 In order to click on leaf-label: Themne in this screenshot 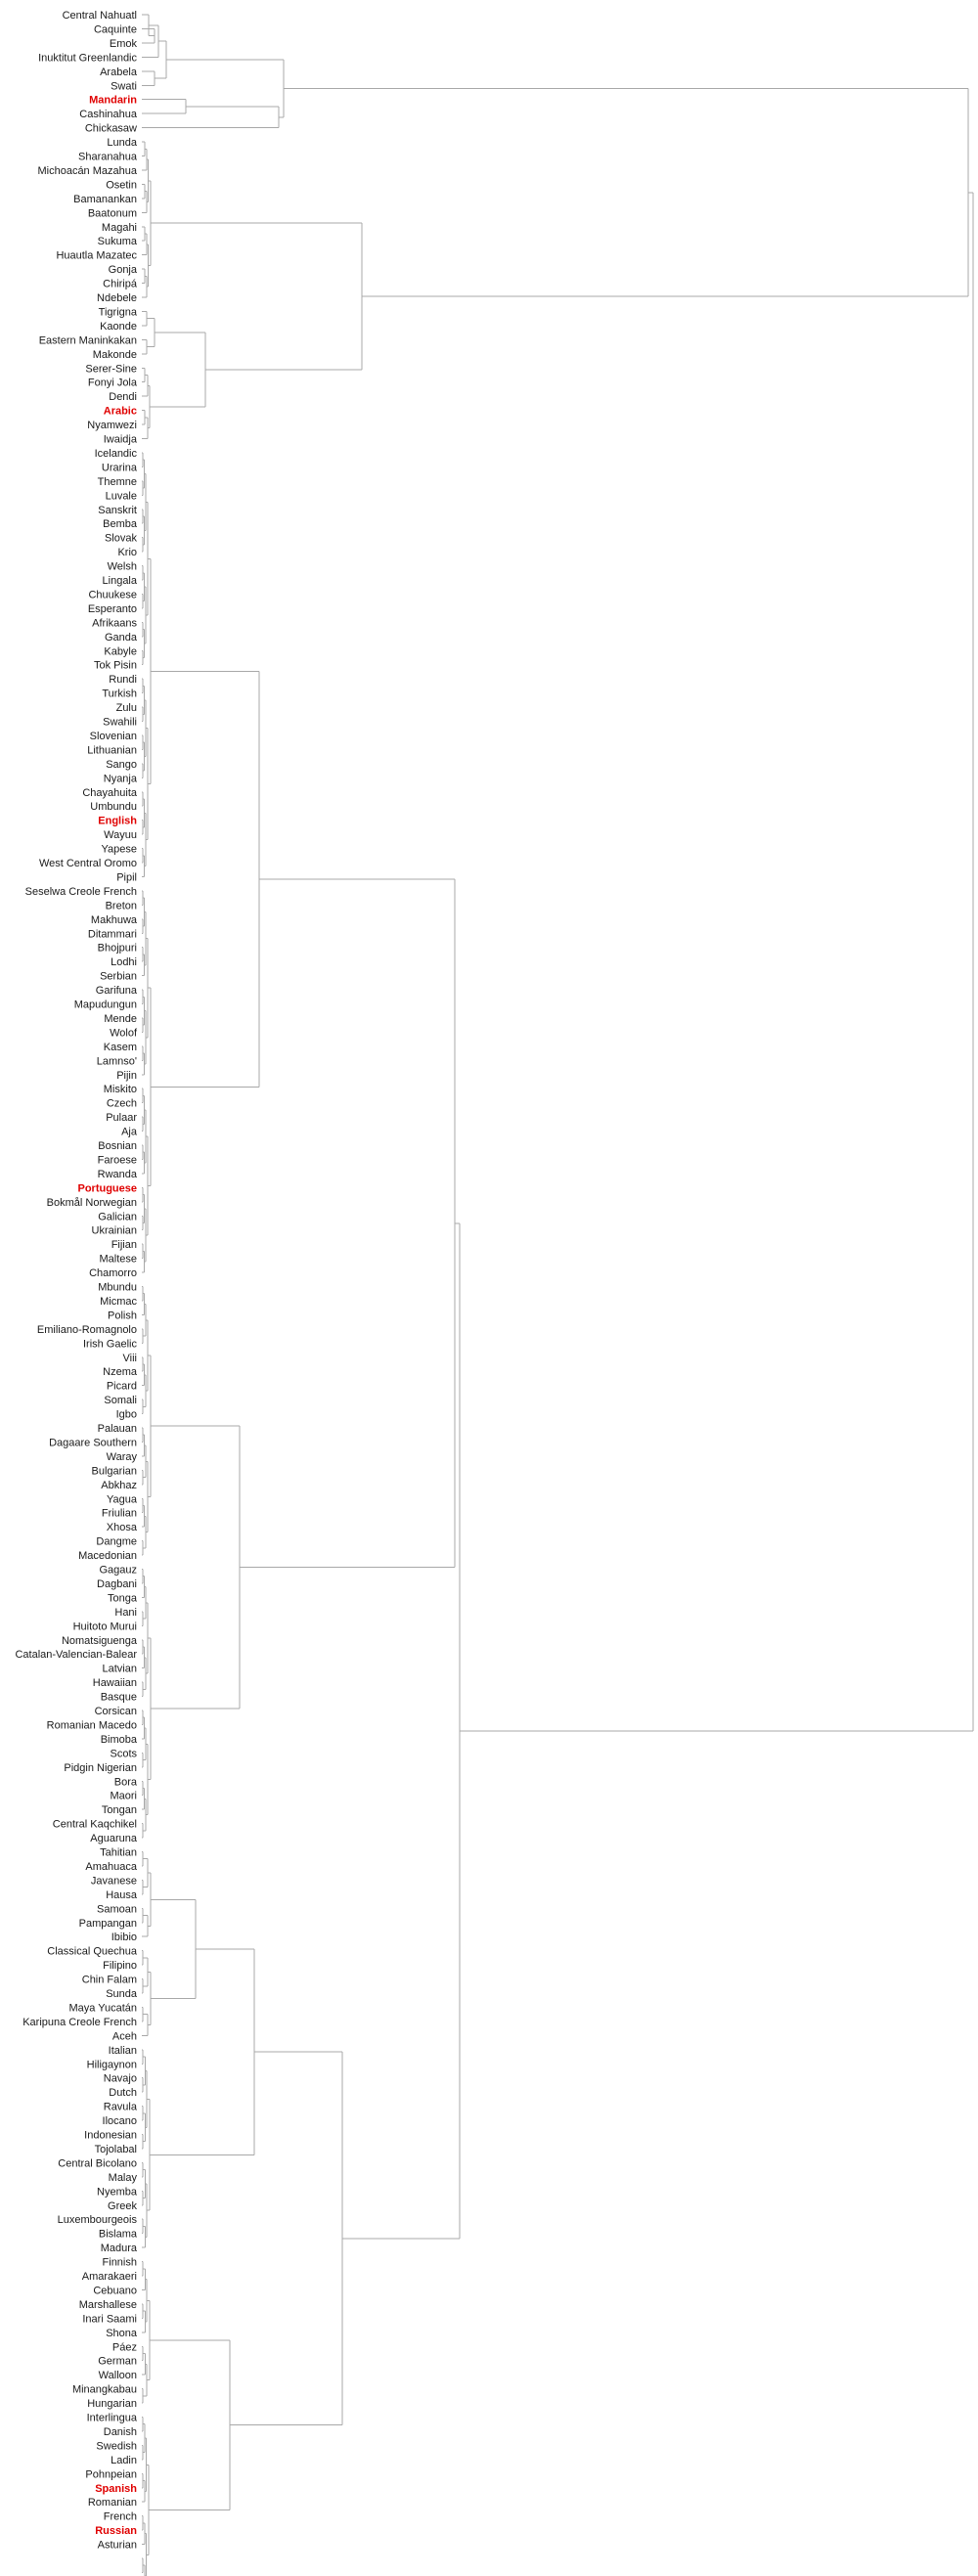, I will do `click(117, 482)`.